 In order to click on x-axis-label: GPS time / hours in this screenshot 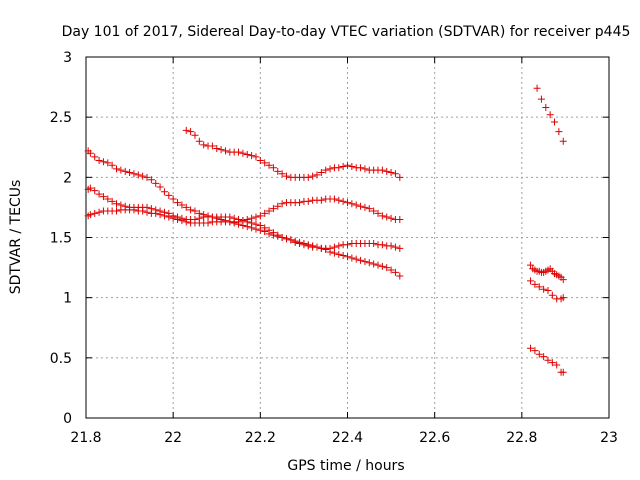, I will do `click(345, 466)`.